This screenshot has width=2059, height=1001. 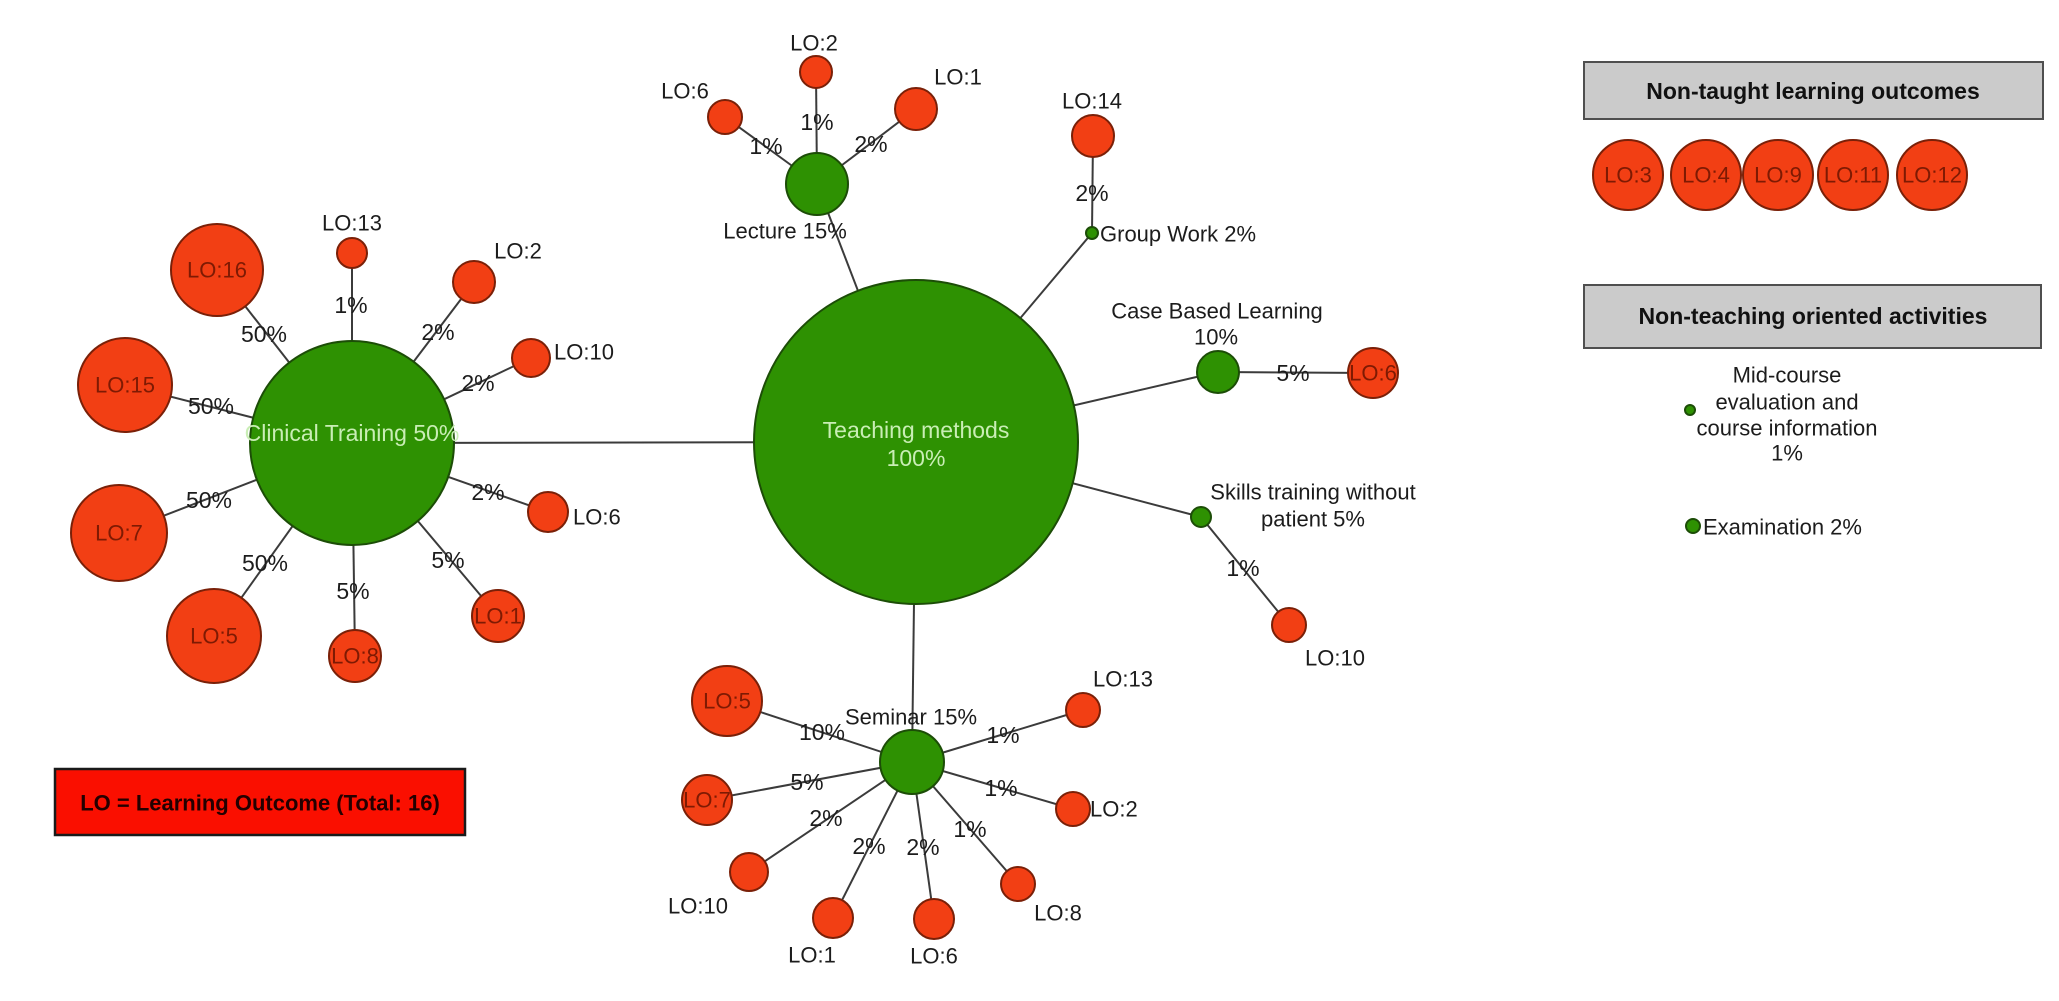 What do you see at coordinates (817, 184) in the screenshot?
I see `lecture-node` at bounding box center [817, 184].